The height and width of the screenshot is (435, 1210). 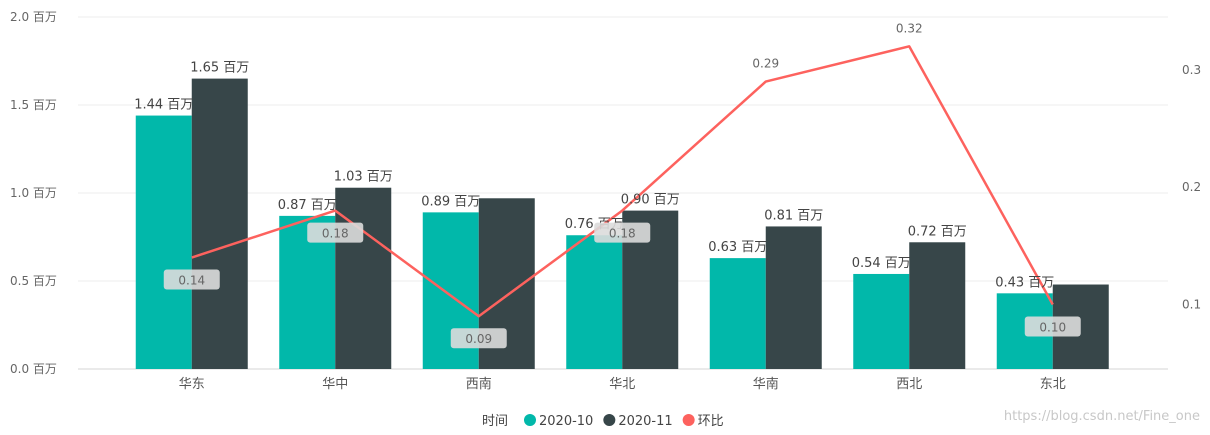 I want to click on legend: 时间 2020-10 2020-11 环比, so click(x=603, y=421).